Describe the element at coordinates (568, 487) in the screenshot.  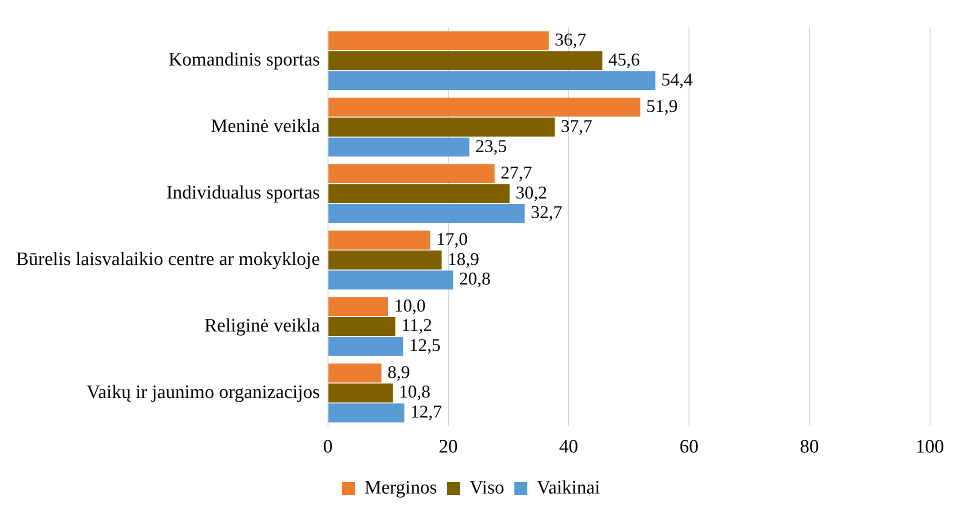
I see `legend-label: Vaikinai` at that location.